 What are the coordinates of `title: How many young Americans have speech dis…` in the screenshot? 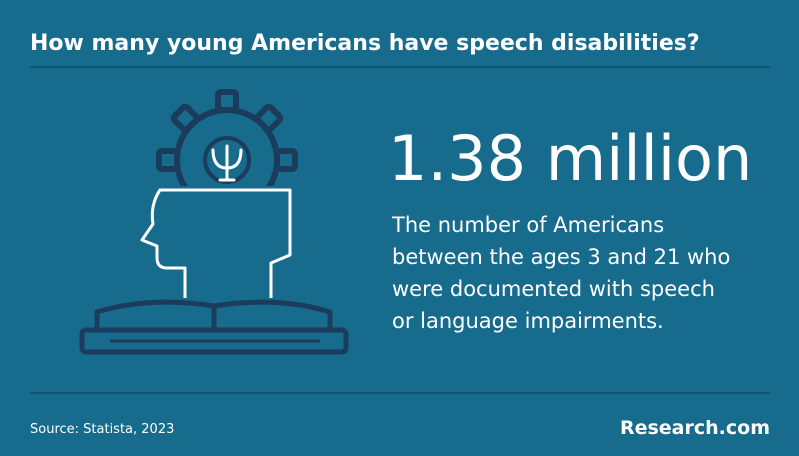 It's located at (365, 43).